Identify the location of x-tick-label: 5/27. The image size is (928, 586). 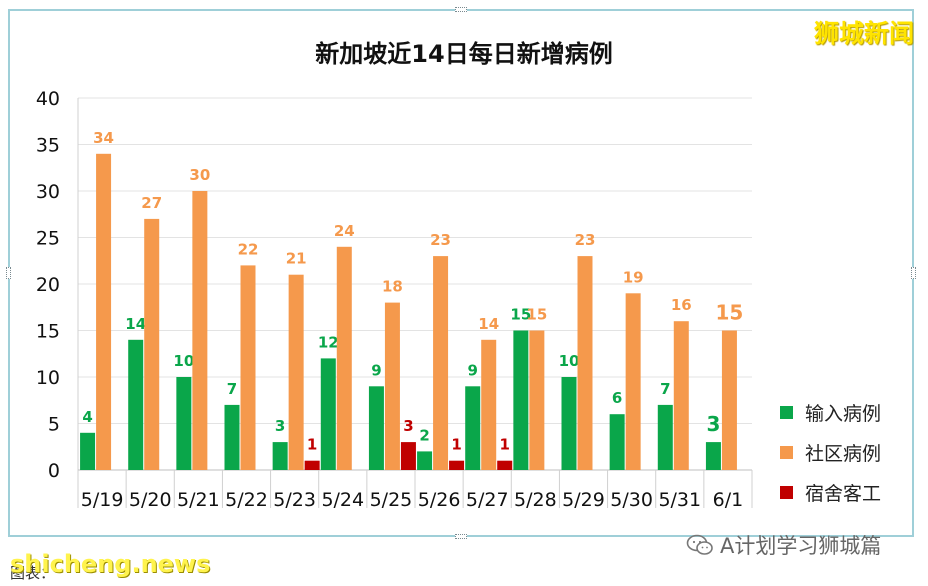
(487, 500).